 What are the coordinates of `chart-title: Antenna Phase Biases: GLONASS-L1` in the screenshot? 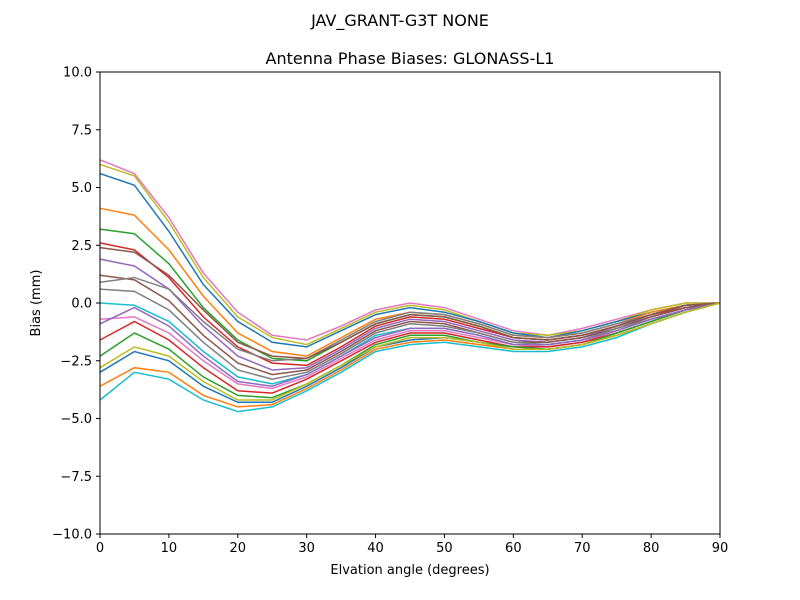 It's located at (410, 58).